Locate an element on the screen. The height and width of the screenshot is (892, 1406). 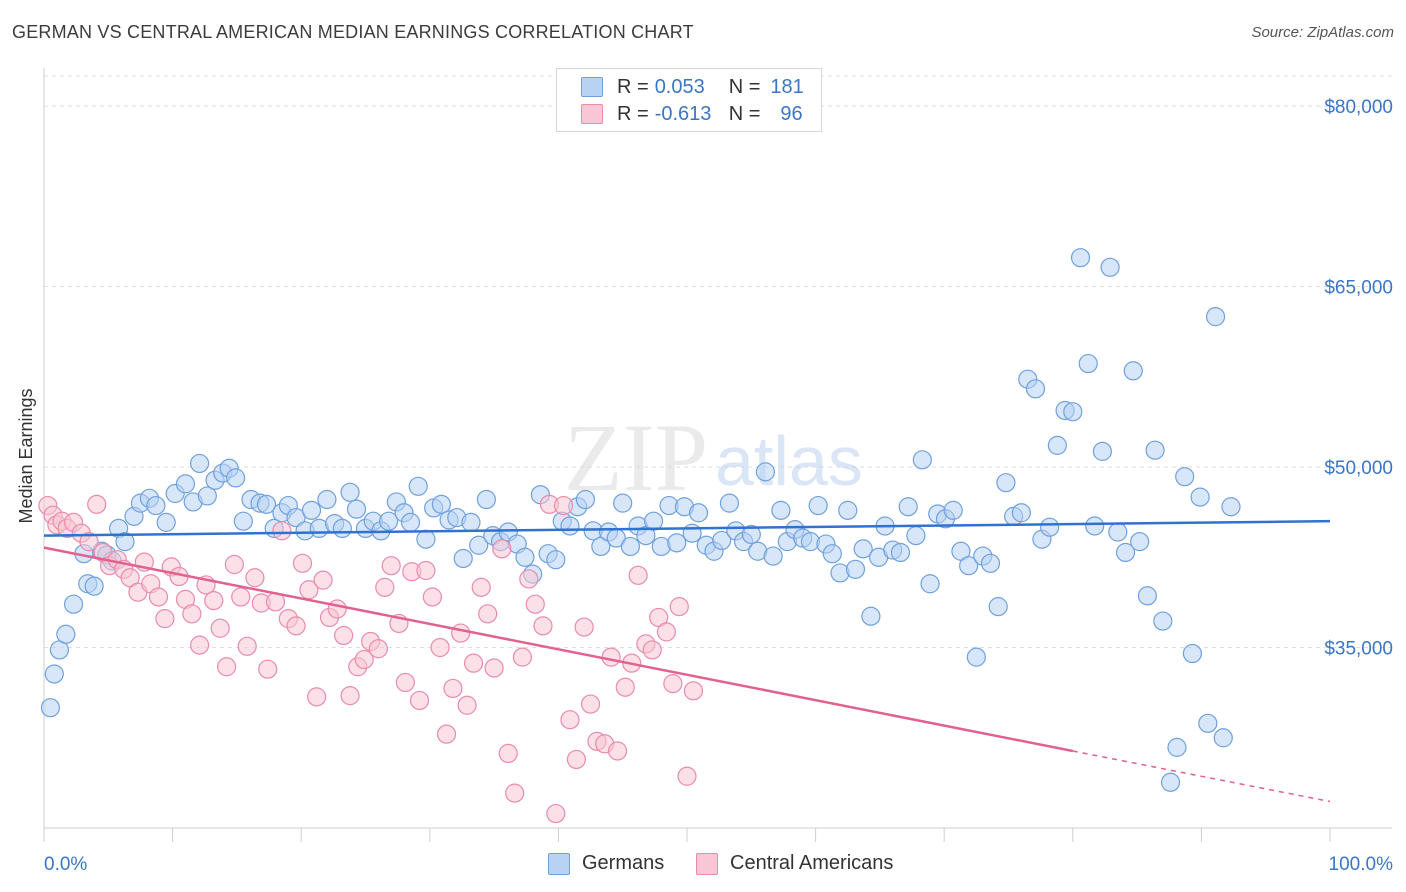
legend-row-central-americans: R = -0.613 N = 96 is located at coordinates (692, 114).